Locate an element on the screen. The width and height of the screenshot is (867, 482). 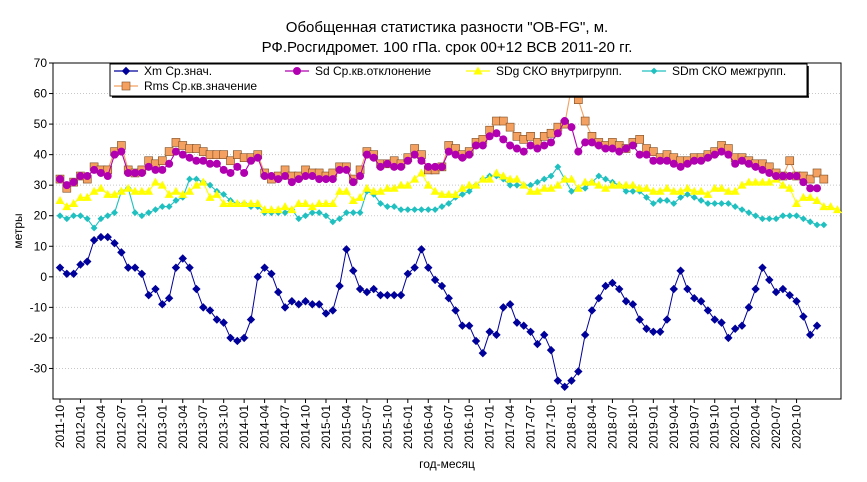
x-tick-label: 2012-01 is located at coordinates (80, 427).